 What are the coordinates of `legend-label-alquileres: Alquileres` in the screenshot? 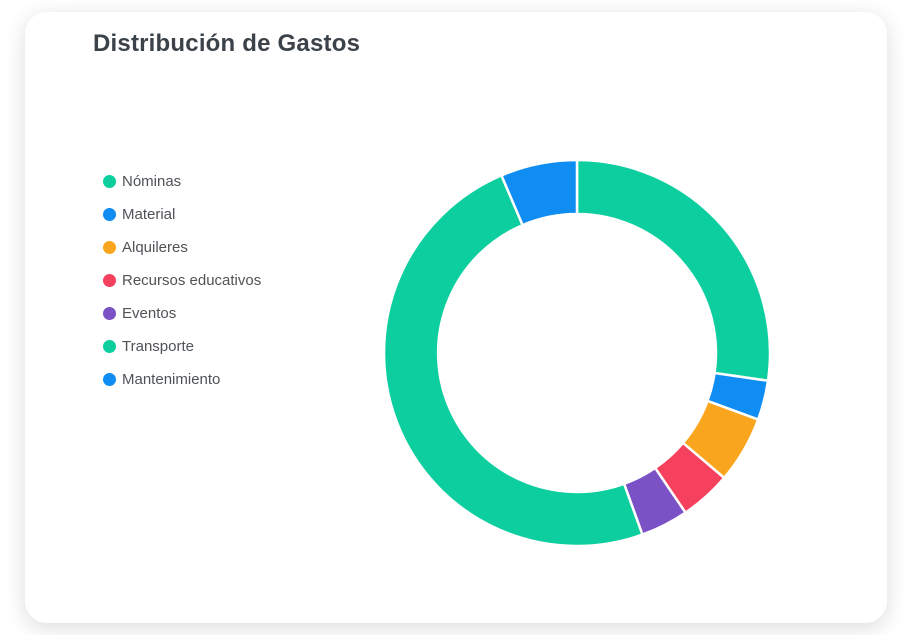 It's located at (155, 247).